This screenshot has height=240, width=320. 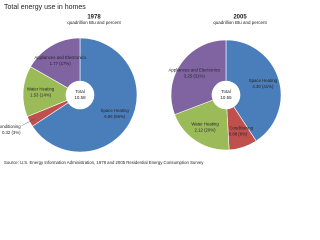 I want to click on slice-value-label: 1.53 (14%), so click(x=41, y=95).